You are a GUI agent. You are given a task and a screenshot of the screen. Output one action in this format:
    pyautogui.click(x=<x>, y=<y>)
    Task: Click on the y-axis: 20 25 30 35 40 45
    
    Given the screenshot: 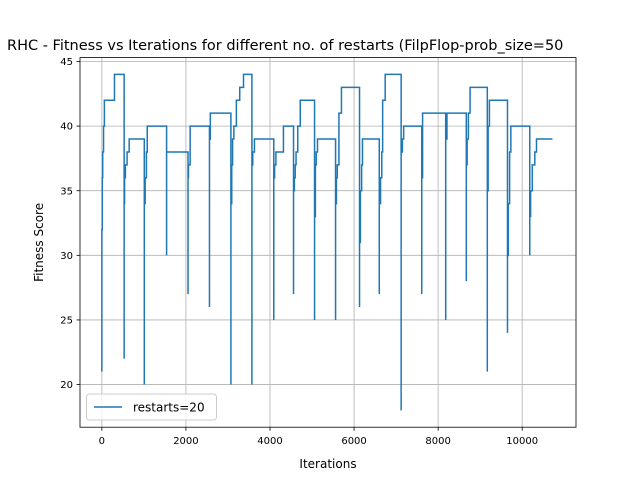 What is the action you would take?
    pyautogui.click(x=70, y=224)
    